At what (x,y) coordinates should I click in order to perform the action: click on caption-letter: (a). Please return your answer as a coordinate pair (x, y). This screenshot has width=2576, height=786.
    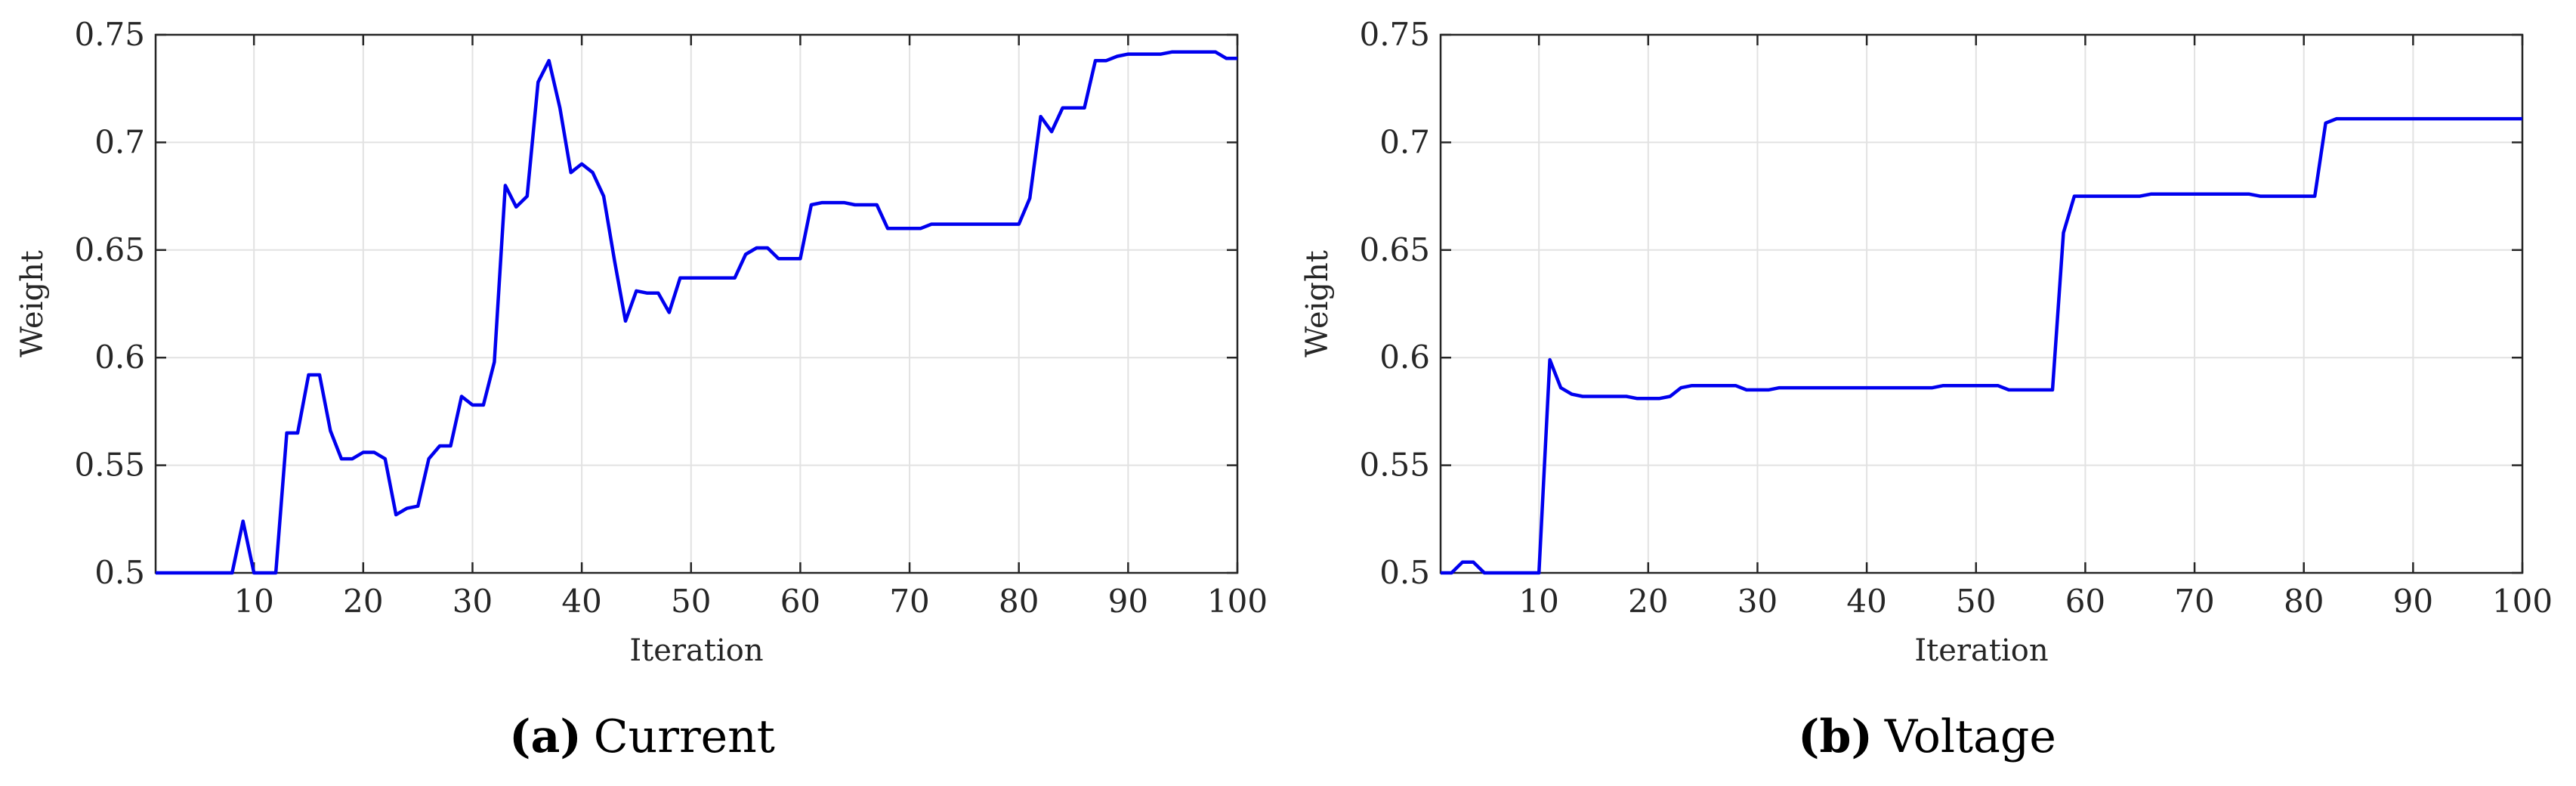
    Looking at the image, I should click on (545, 736).